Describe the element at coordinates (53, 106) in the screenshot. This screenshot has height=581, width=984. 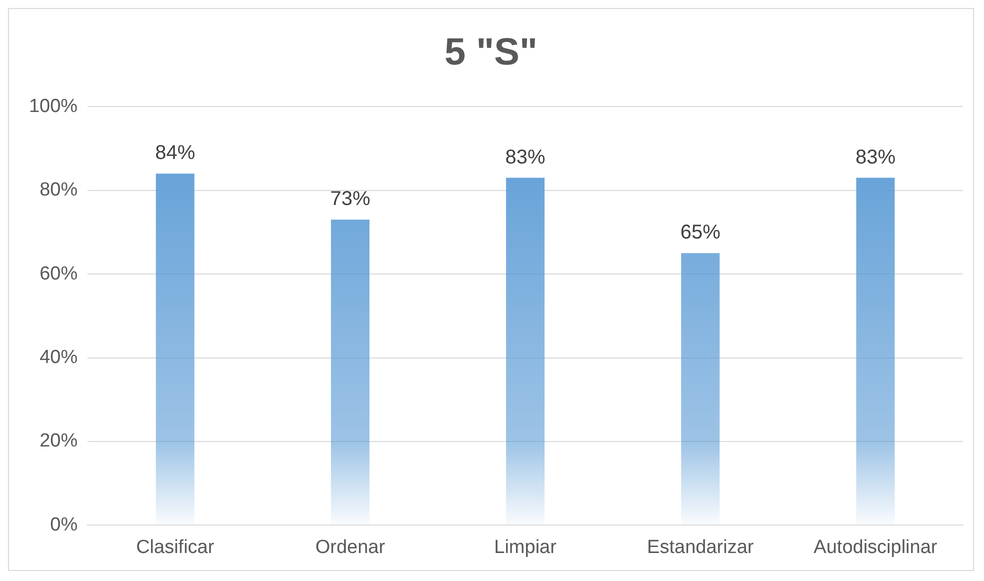
I see `y-tick-label: 100%` at that location.